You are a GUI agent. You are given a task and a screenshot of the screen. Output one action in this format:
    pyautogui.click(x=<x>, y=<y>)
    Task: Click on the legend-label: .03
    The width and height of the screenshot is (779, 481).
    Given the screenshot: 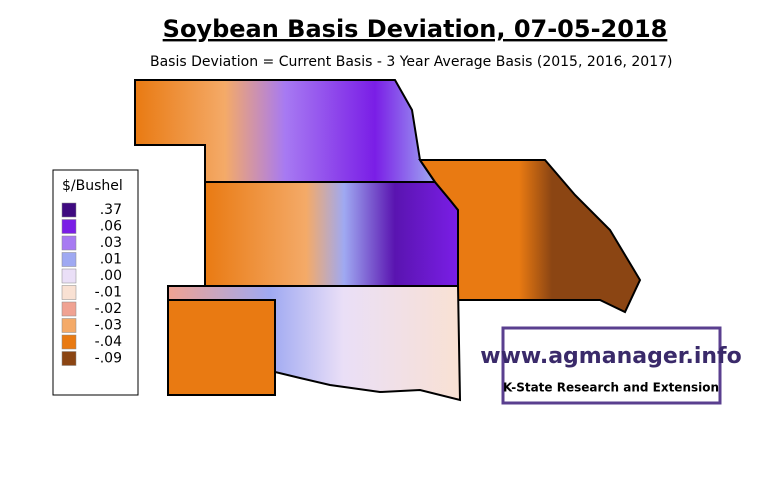 What is the action you would take?
    pyautogui.click(x=111, y=243)
    